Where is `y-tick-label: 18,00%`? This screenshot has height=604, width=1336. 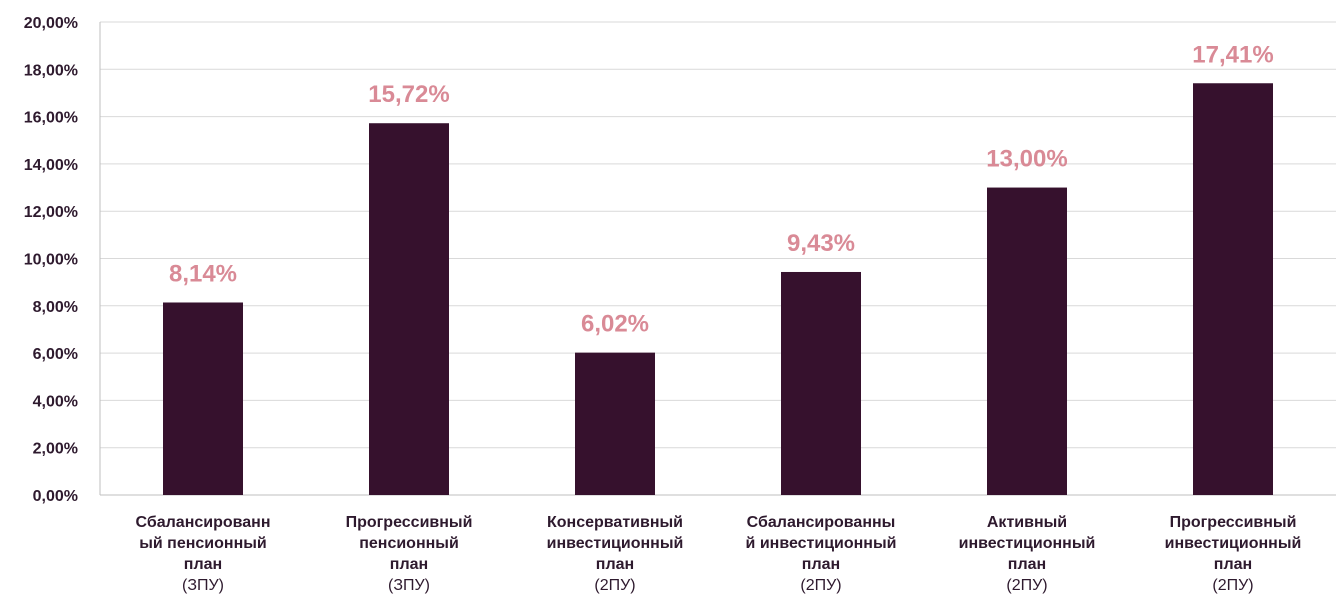 y-tick-label: 18,00% is located at coordinates (51, 70).